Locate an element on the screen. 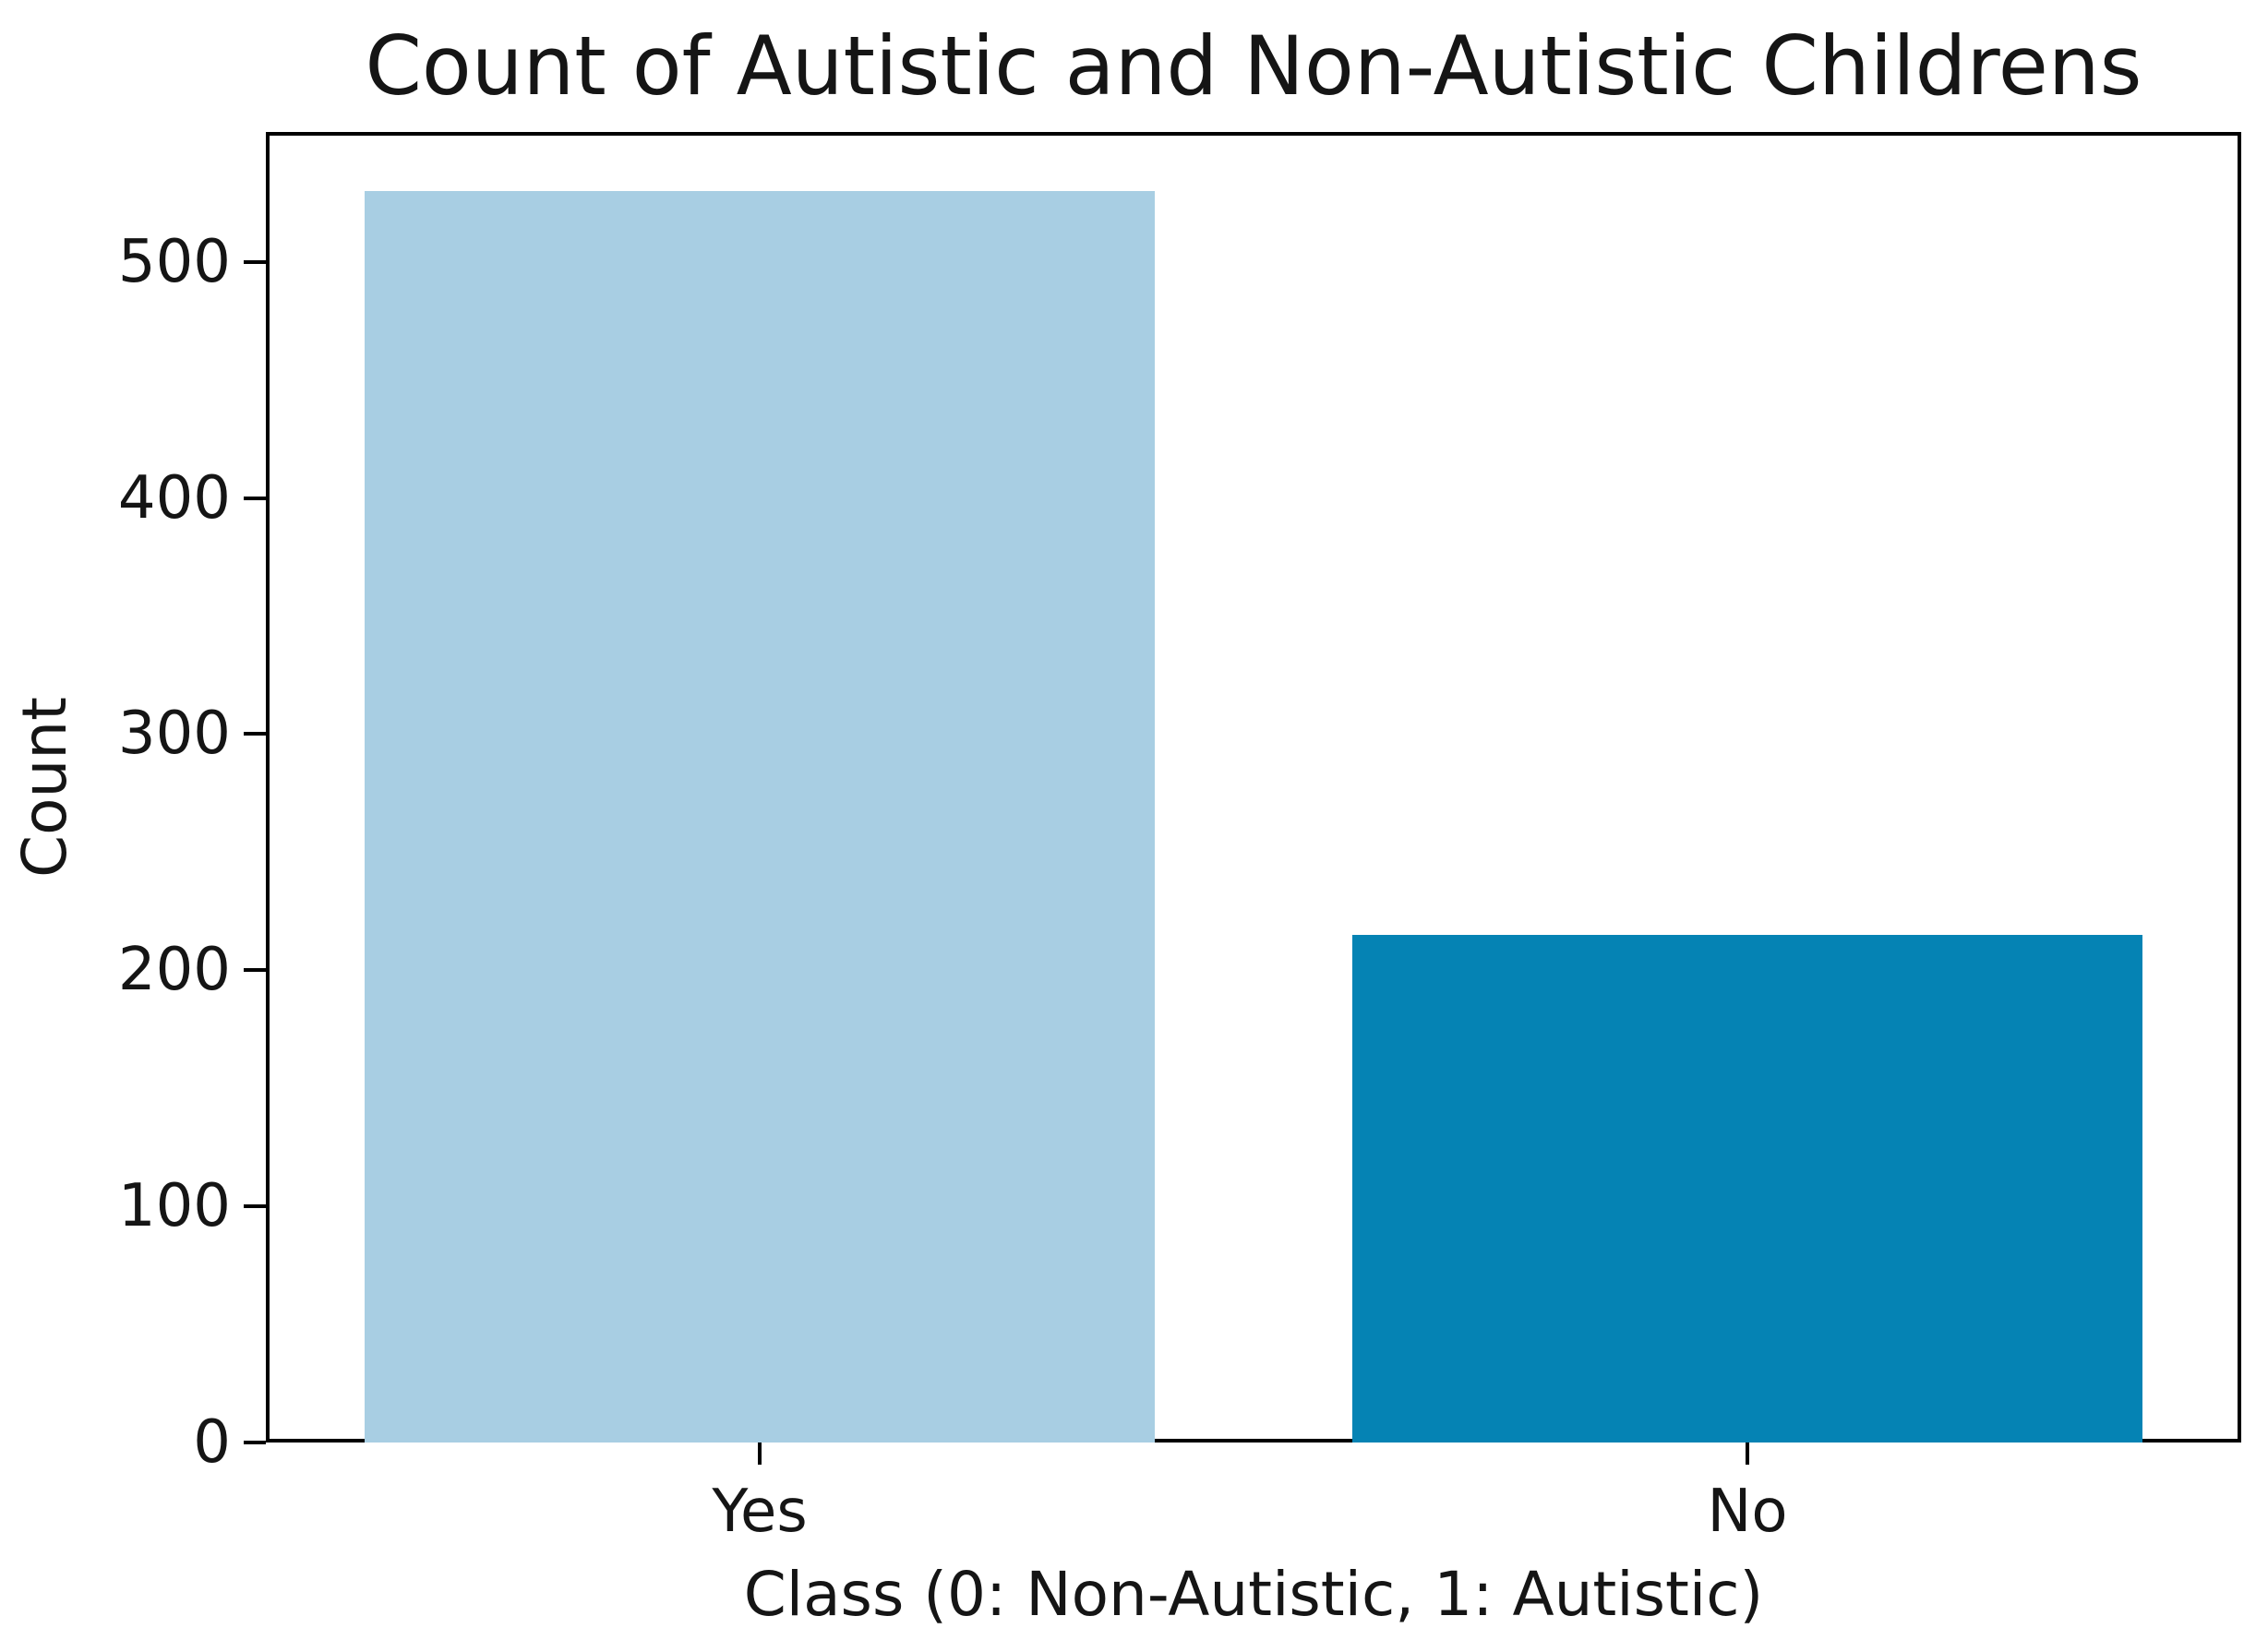 The width and height of the screenshot is (2268, 1652). y-tick-label-400: 400 is located at coordinates (174, 498).